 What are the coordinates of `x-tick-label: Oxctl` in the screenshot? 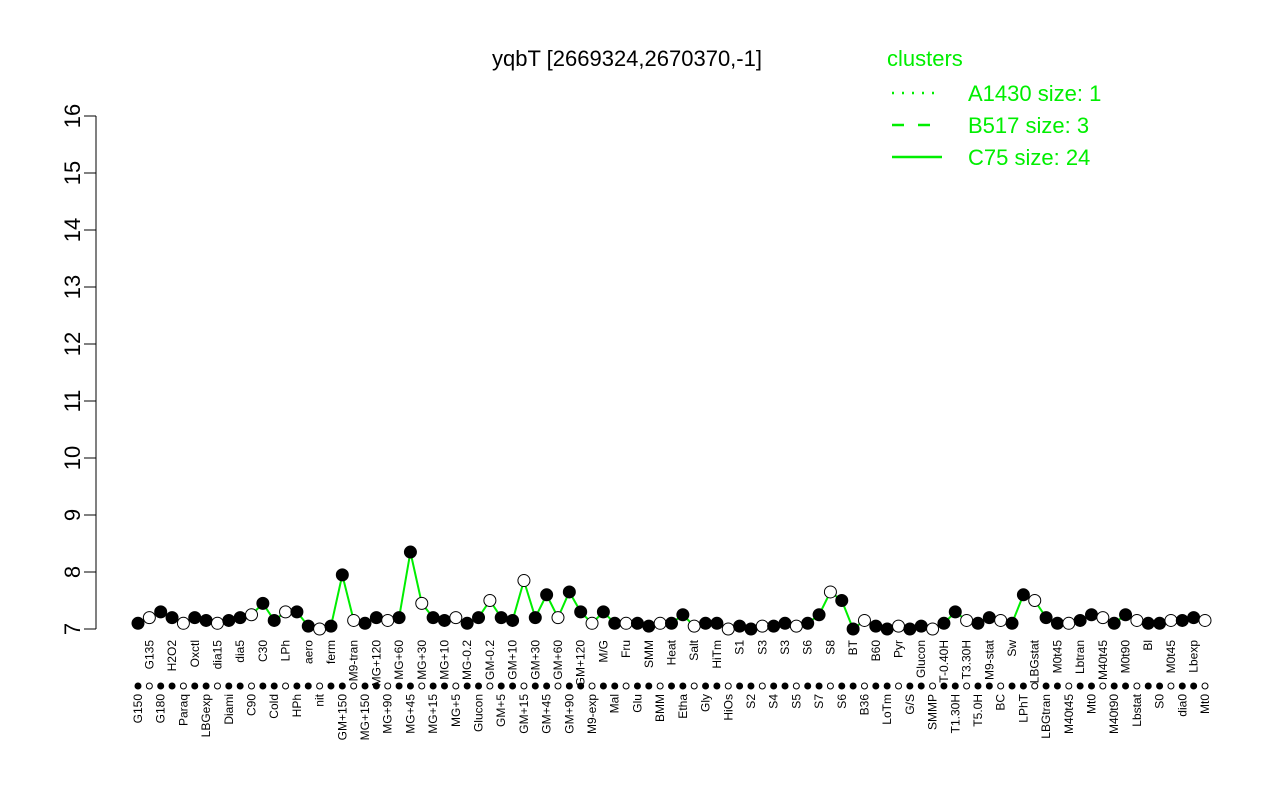 It's located at (195, 653).